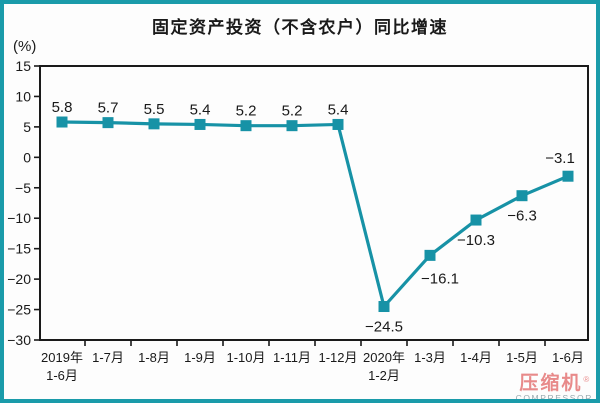 The width and height of the screenshot is (600, 403). I want to click on data-point-label: 5.8, so click(62, 107).